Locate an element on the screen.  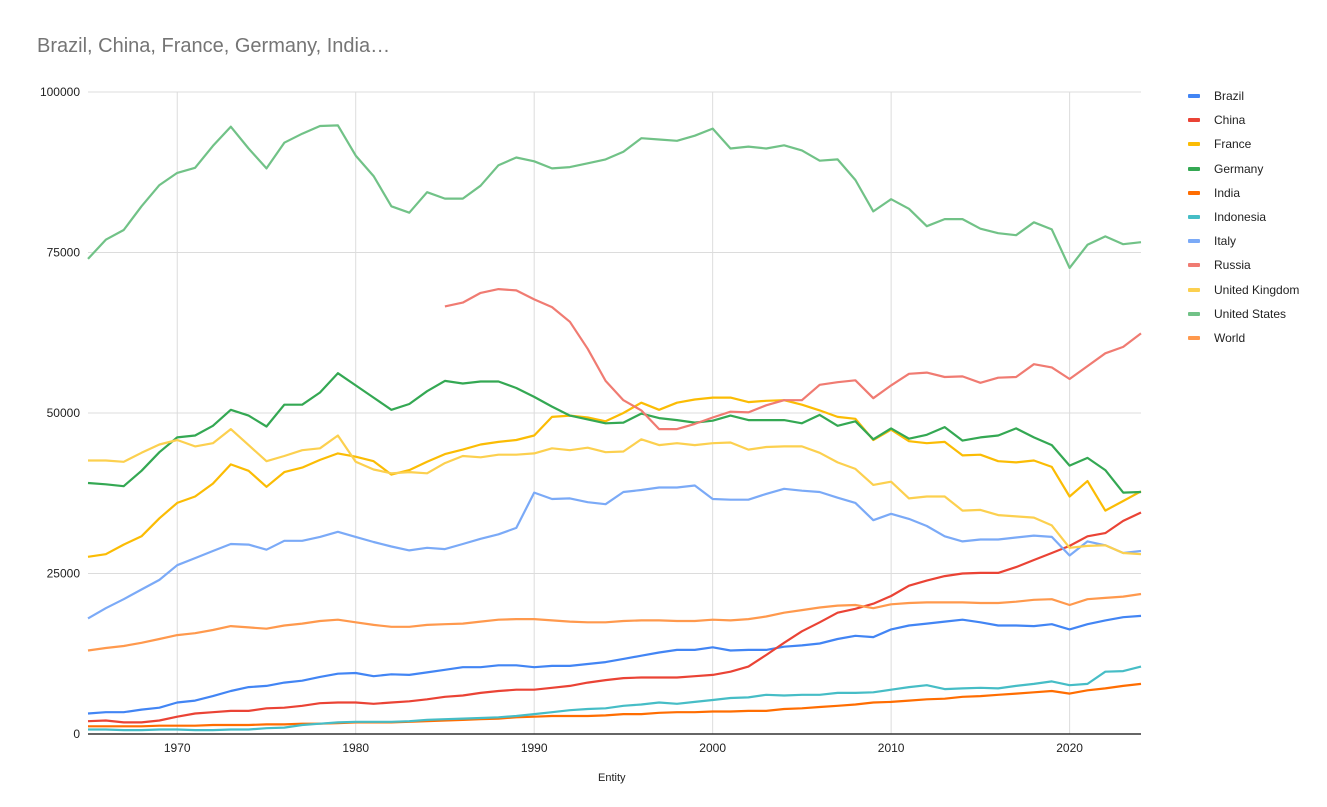
legend-item-india: India is located at coordinates (1243, 193).